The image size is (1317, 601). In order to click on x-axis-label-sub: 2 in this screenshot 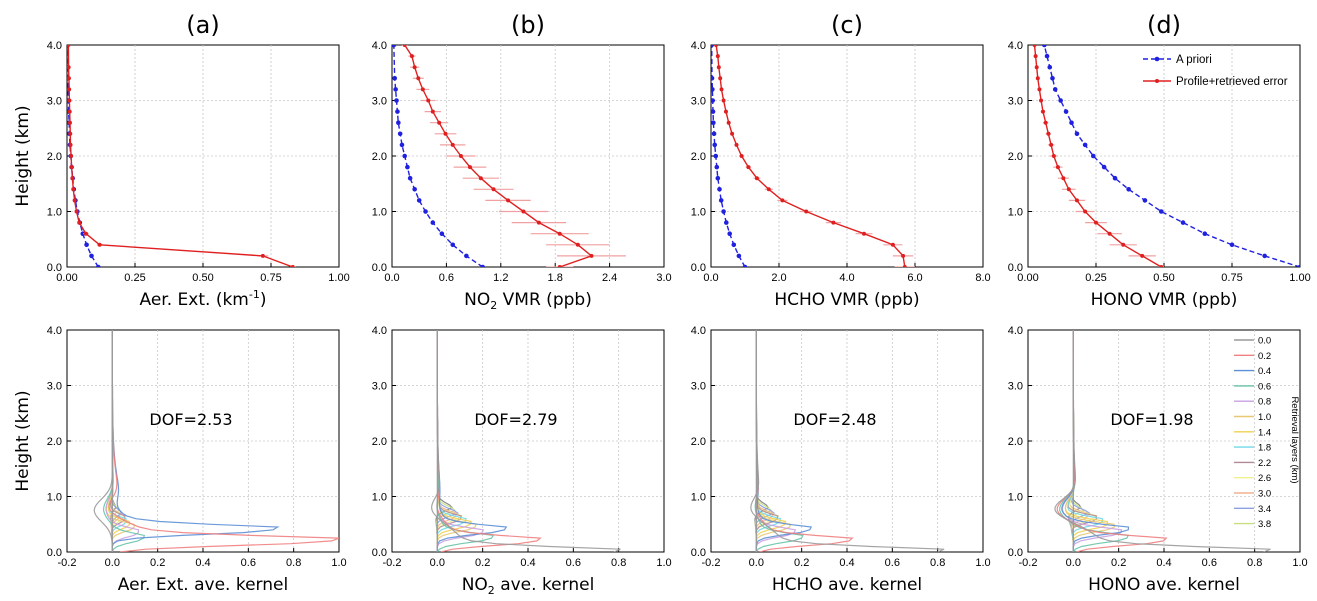, I will do `click(491, 590)`.